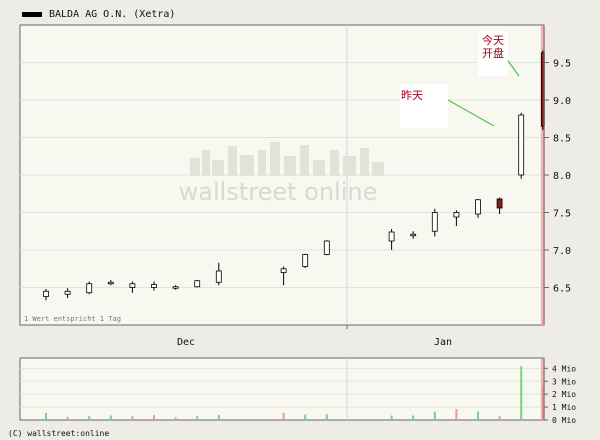 This screenshot has width=600, height=440. I want to click on price-y-tick-label: 7.0, so click(562, 251).